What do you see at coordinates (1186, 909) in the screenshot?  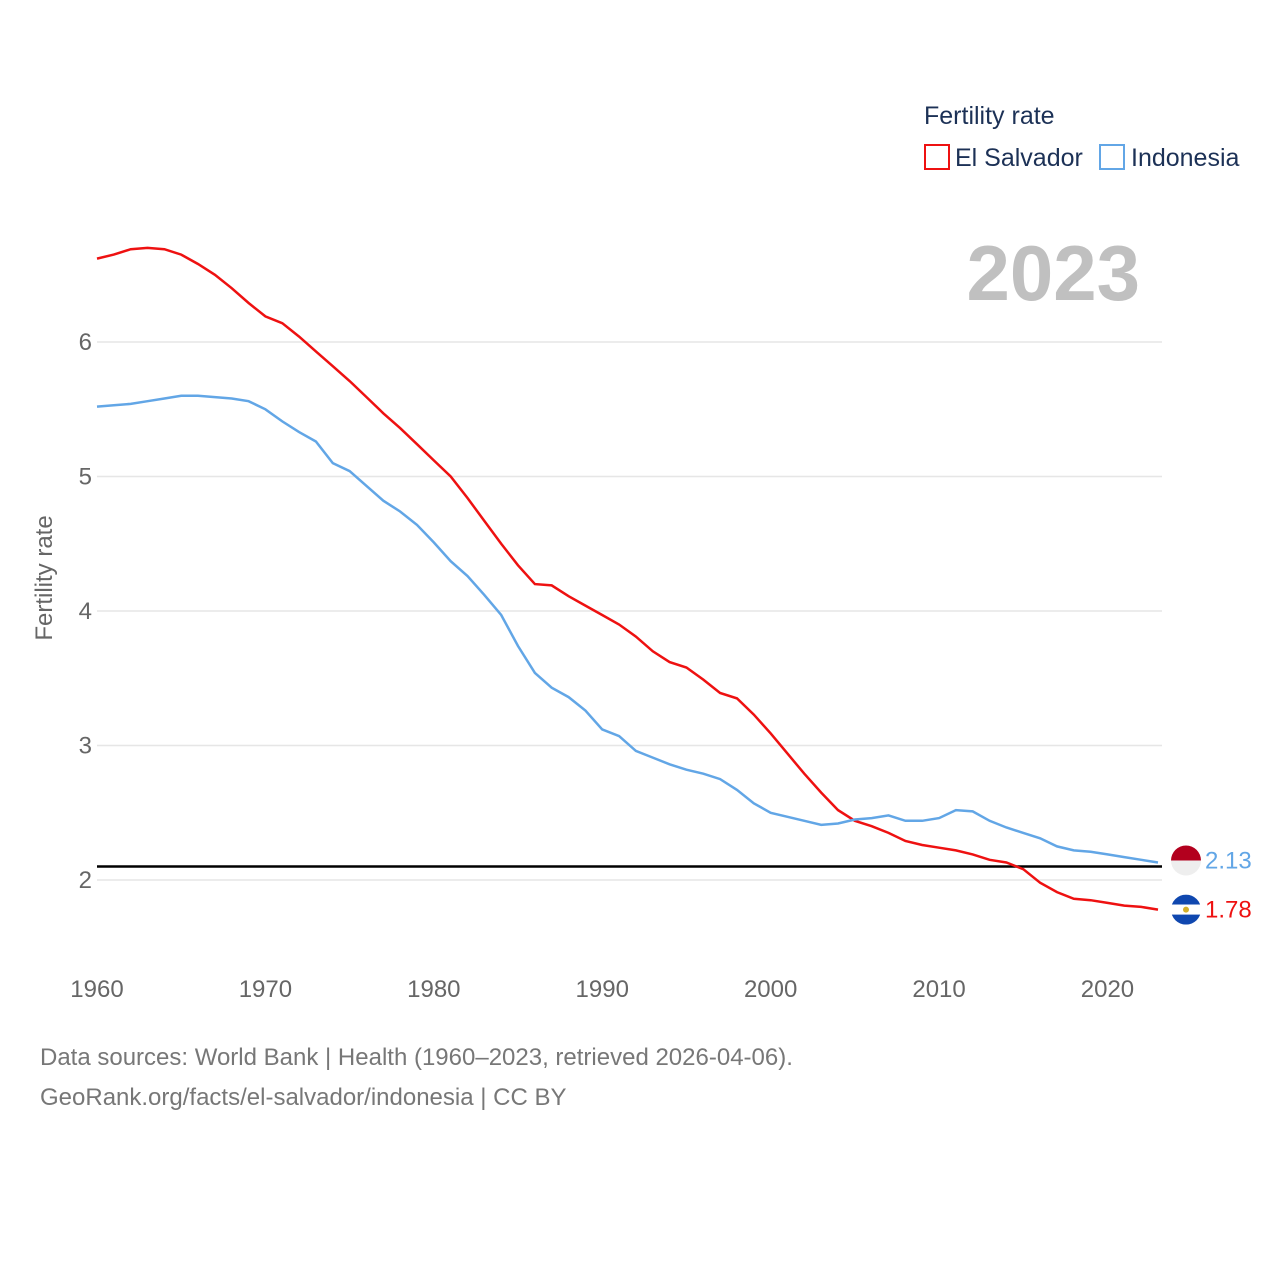 I see `el-salvador-flag-icon` at bounding box center [1186, 909].